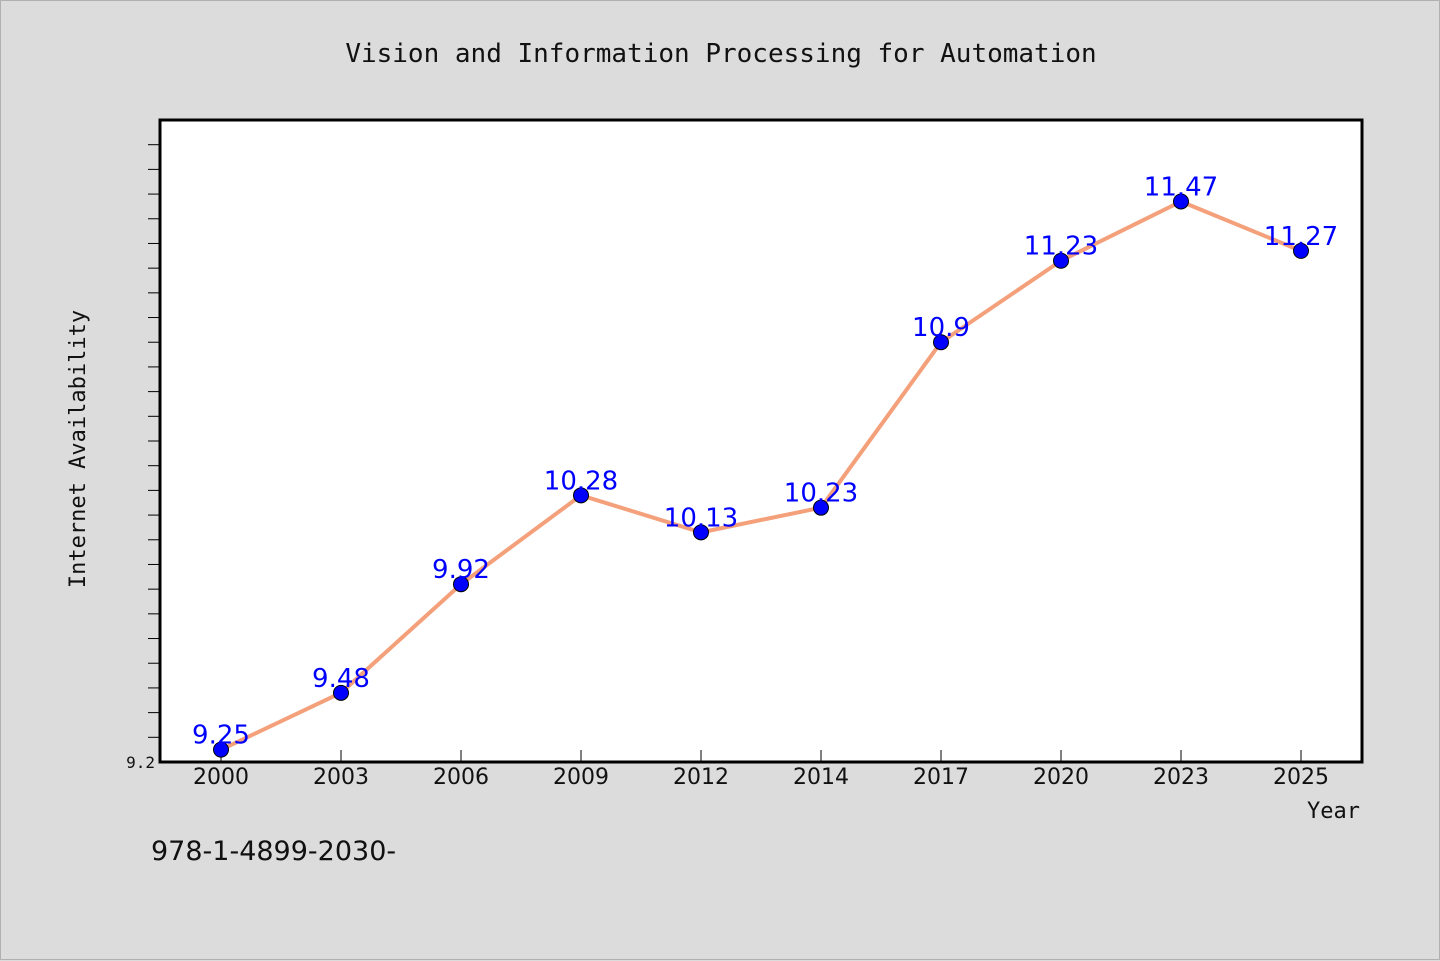  What do you see at coordinates (581, 481) in the screenshot?
I see `data-label: 10.28` at bounding box center [581, 481].